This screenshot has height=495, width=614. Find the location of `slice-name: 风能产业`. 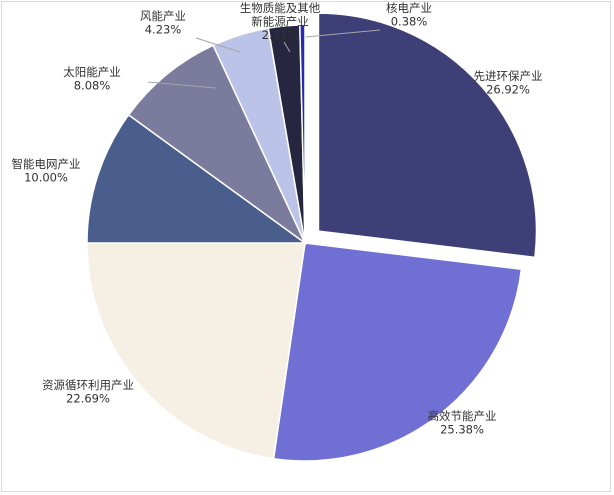

slice-name: 风能产业 is located at coordinates (163, 16).